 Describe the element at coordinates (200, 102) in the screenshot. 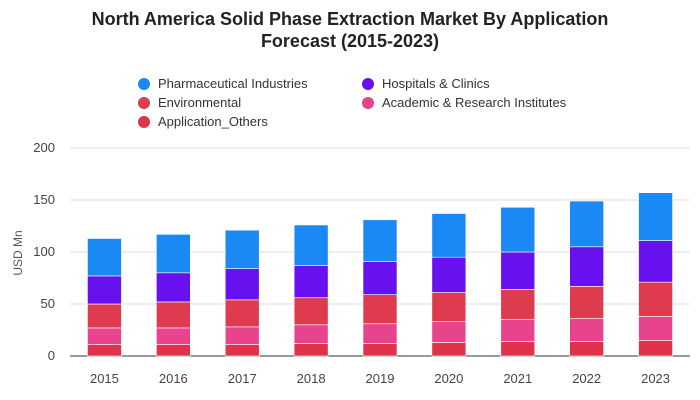

I see `legend-label: Environmental` at that location.